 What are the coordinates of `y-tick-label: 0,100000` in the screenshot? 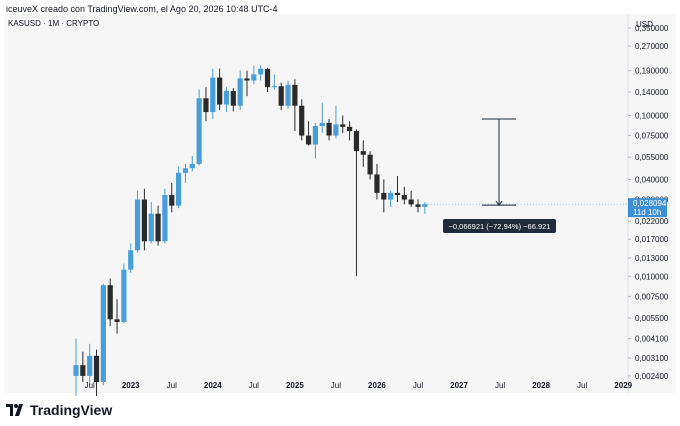 It's located at (652, 115).